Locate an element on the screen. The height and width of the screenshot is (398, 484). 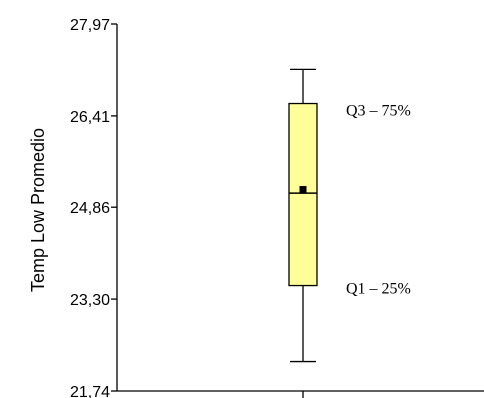
y-tick-label: 27,97 is located at coordinates (90, 25).